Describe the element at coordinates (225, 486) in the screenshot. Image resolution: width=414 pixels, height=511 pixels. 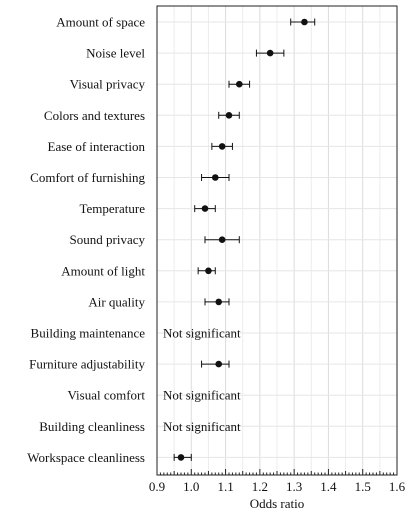
I see `x-tick-label: 1.1` at that location.